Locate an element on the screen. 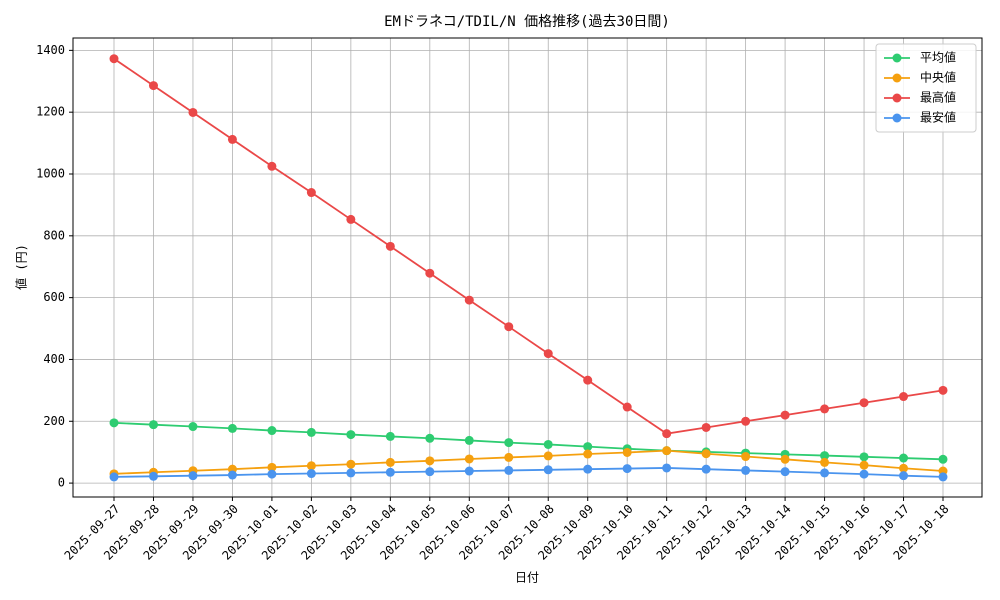 The image size is (1000, 600). x-axis-label: 日付 is located at coordinates (527, 578).